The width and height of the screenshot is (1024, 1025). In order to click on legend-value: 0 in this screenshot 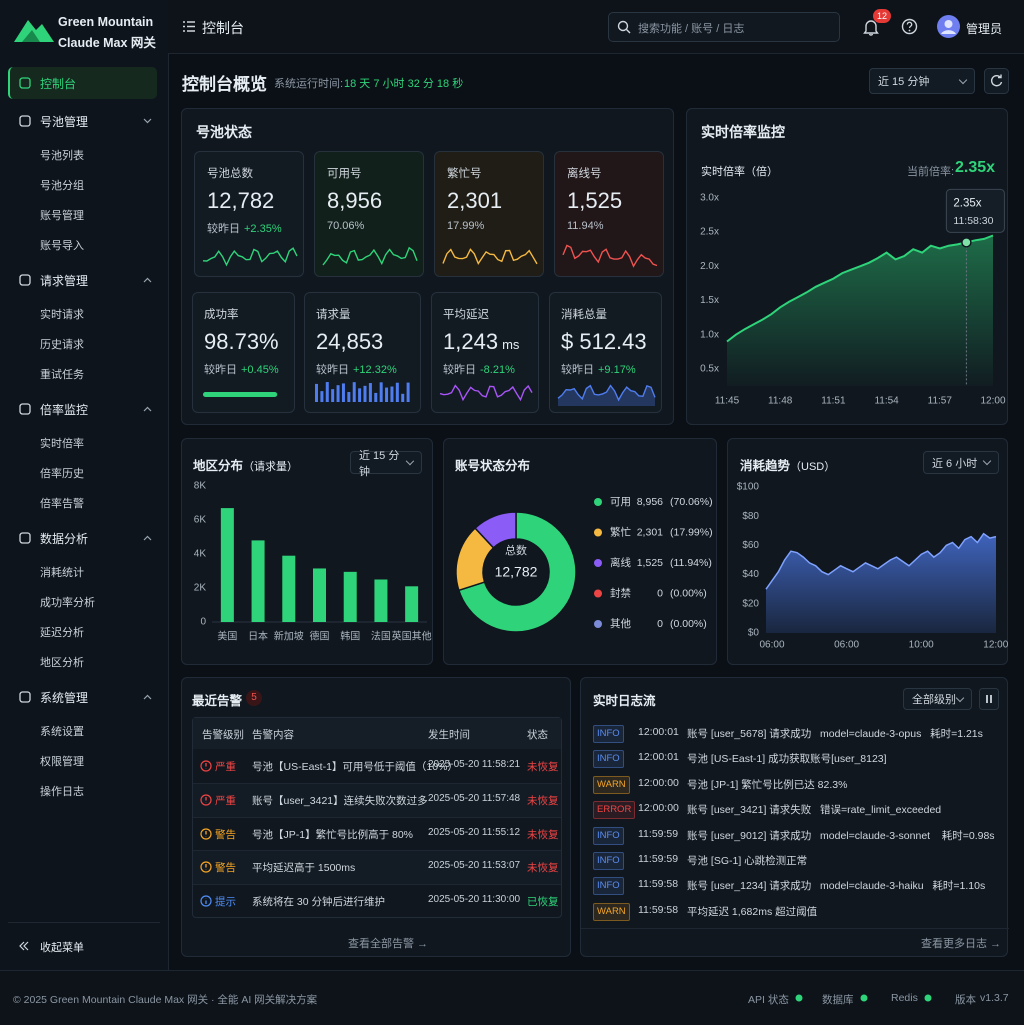, I will do `click(660, 624)`.